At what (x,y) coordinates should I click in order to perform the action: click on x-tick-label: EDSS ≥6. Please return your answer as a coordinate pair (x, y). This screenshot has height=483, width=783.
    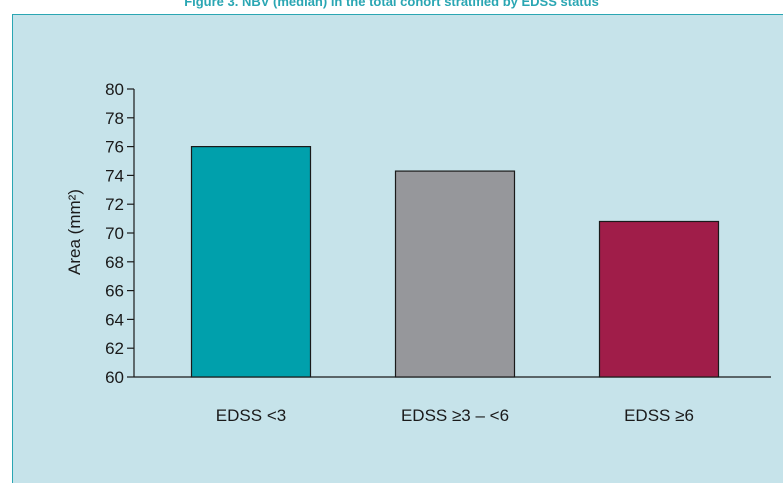
    Looking at the image, I should click on (659, 415).